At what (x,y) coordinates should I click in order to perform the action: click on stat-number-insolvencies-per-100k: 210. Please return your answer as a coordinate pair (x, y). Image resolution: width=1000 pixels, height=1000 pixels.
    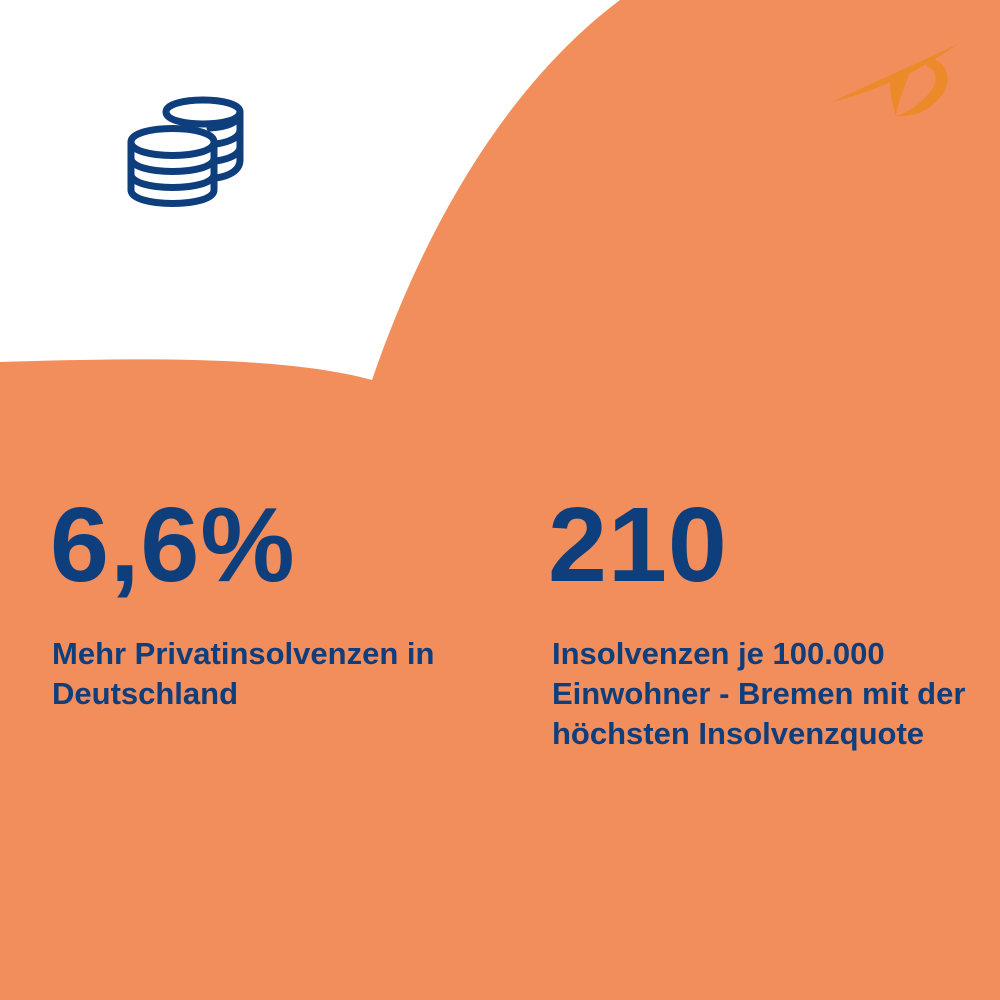
    Looking at the image, I should click on (638, 545).